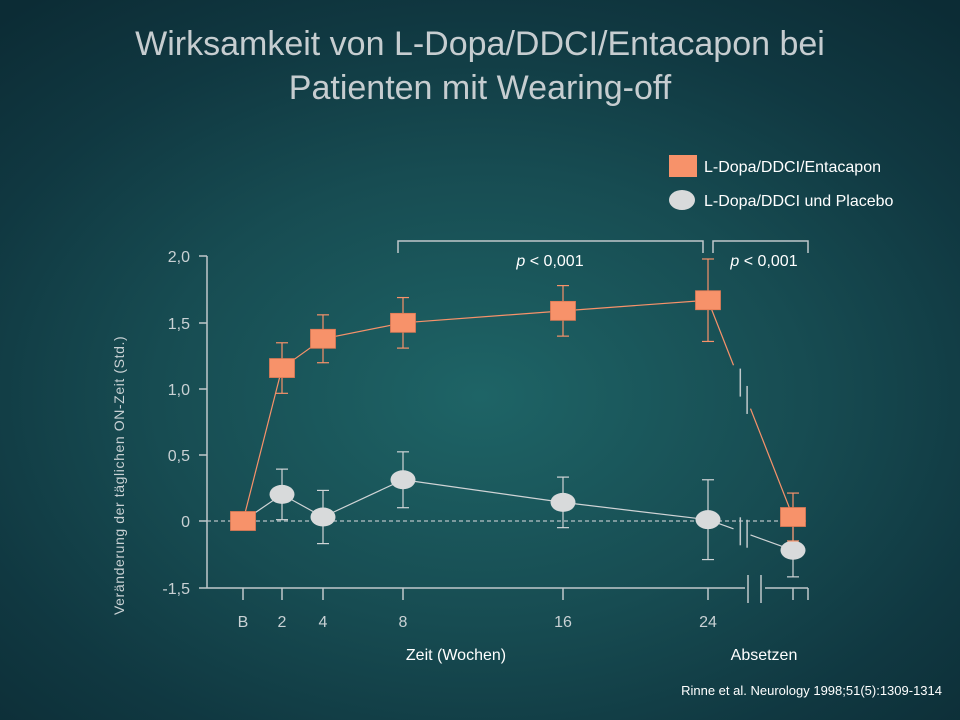 The width and height of the screenshot is (960, 720). Describe the element at coordinates (771, 463) in the screenshot. I see `entacapon-withdrawal-line-b` at that location.